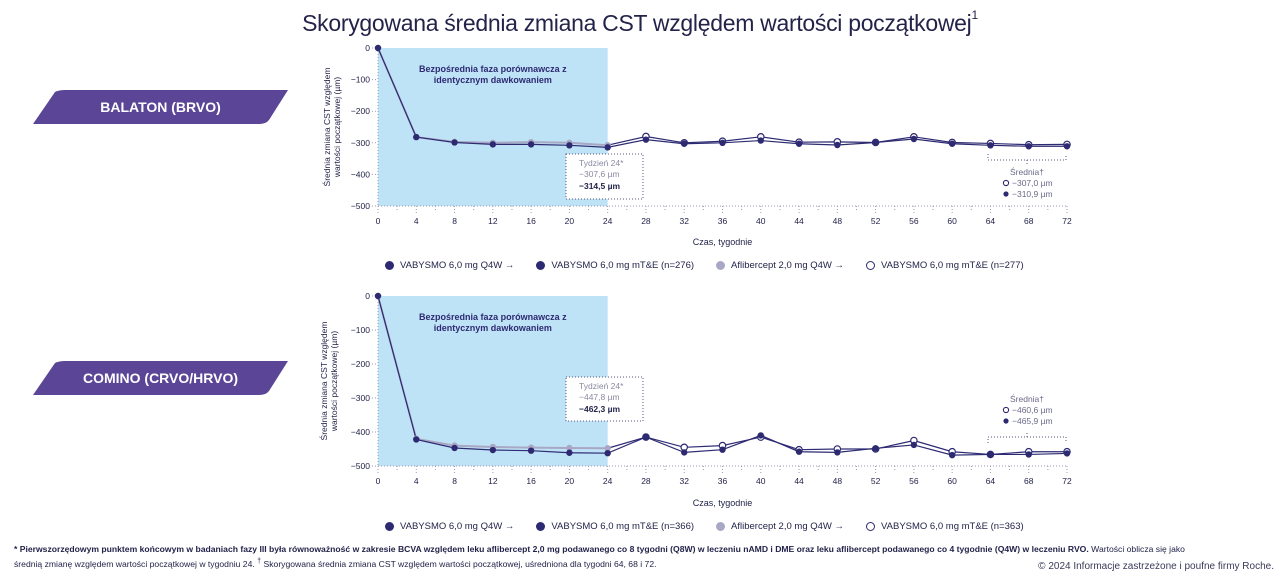  I want to click on mean-bracket, so click(1027, 439).